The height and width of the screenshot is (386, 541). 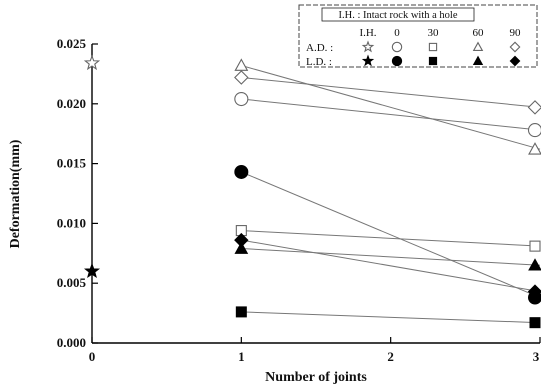 I want to click on y-tick-label: 0.005, so click(x=72, y=282).